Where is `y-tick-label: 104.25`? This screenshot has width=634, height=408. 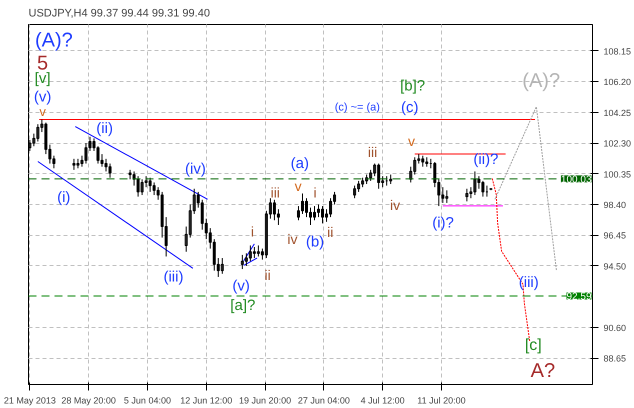
y-tick-label: 104.25 is located at coordinates (618, 113).